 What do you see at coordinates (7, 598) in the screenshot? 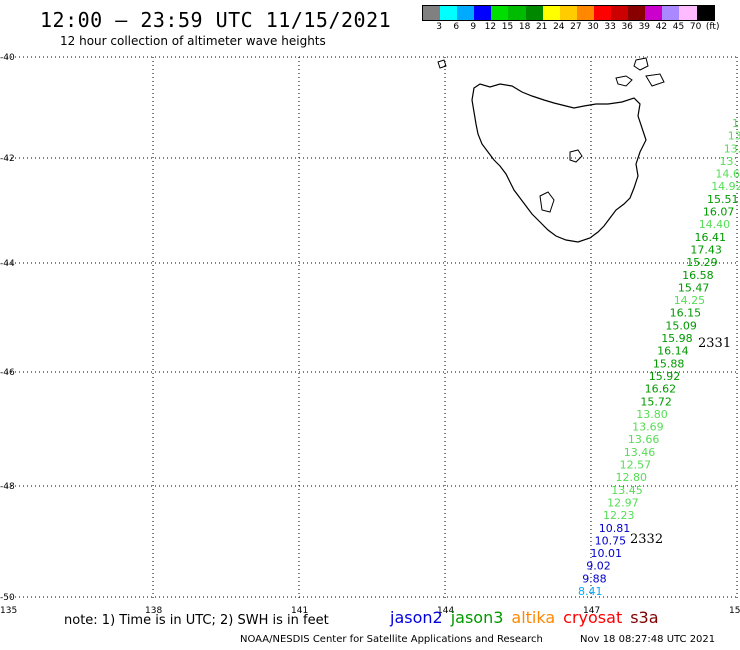
I see `latitude-label: -50` at bounding box center [7, 598].